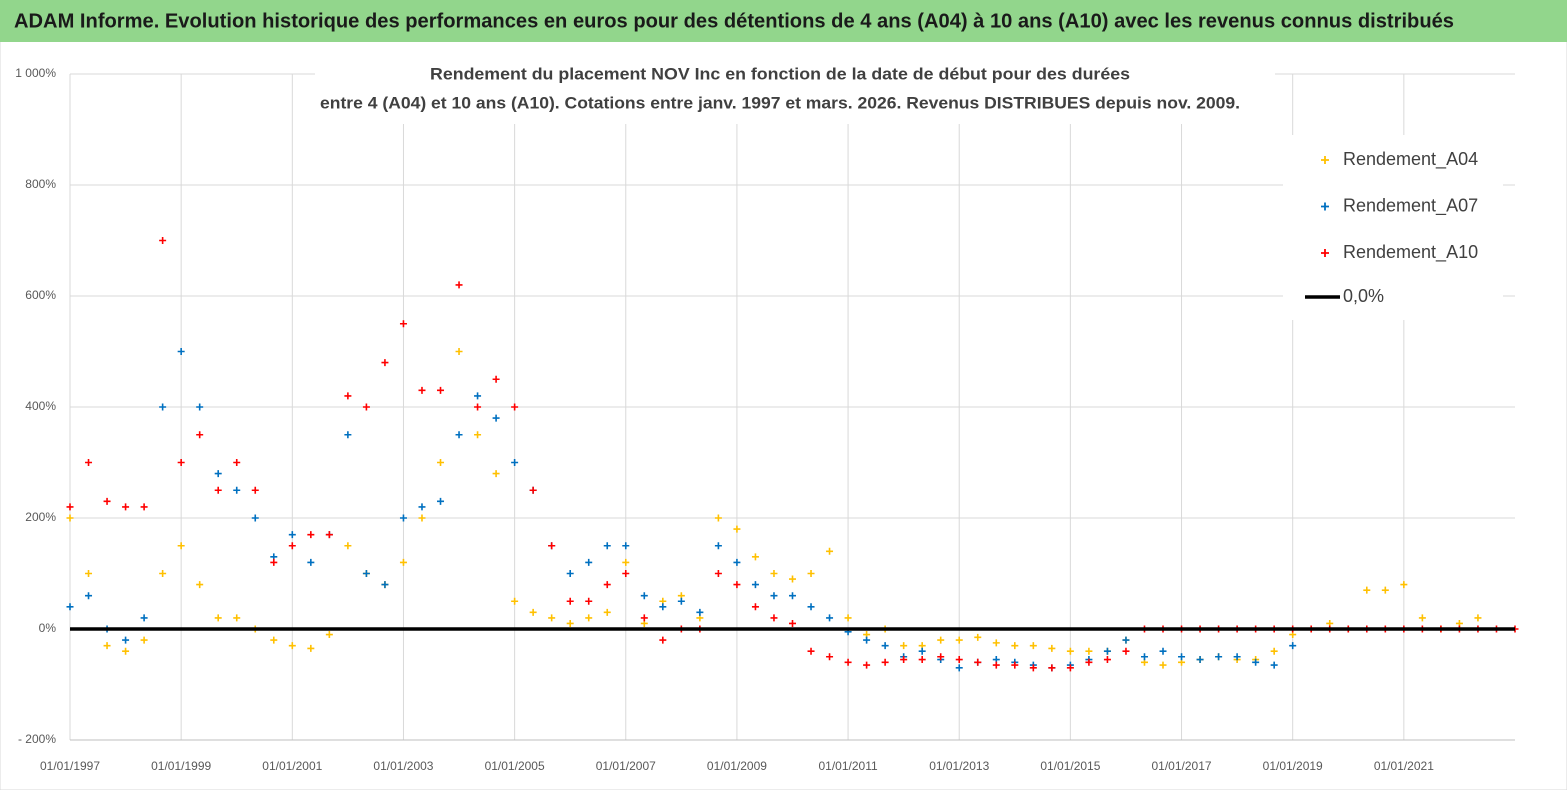 This screenshot has height=790, width=1567. What do you see at coordinates (1410, 205) in the screenshot?
I see `legend-label: Rendement_A07` at bounding box center [1410, 205].